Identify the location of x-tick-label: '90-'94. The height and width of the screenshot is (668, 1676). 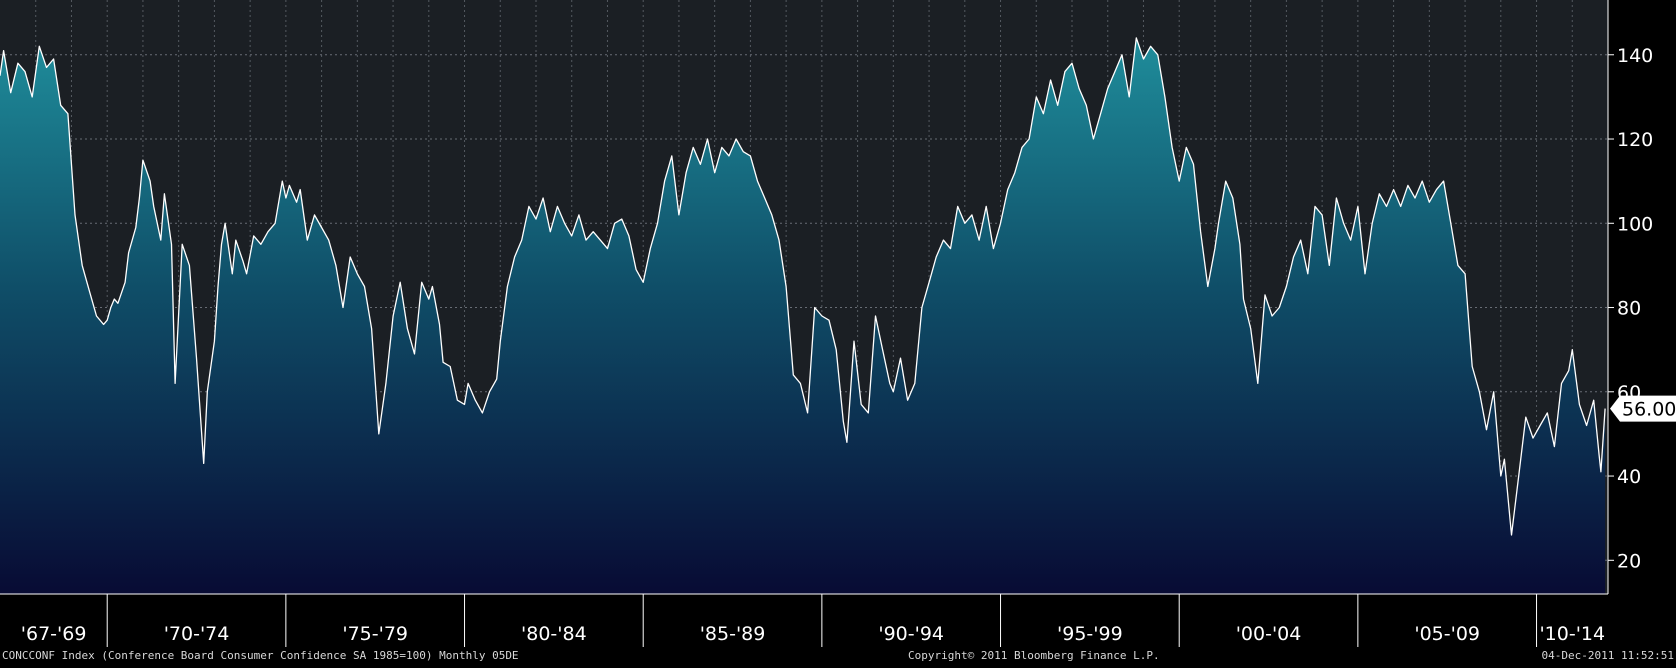
(911, 634).